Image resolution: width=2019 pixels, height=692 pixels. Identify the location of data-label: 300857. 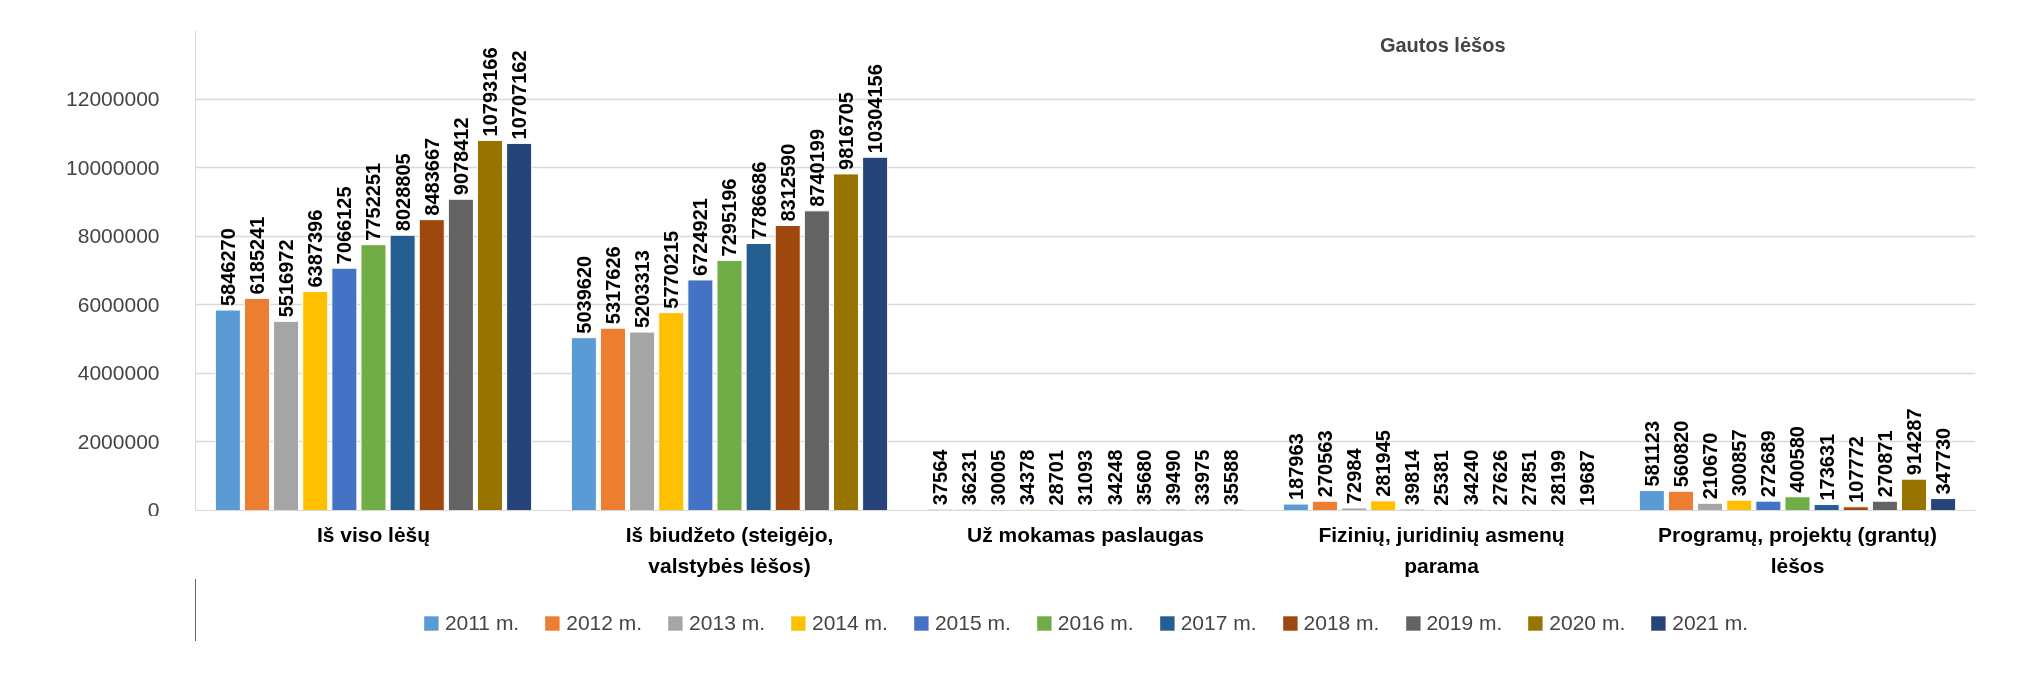
(1739, 463).